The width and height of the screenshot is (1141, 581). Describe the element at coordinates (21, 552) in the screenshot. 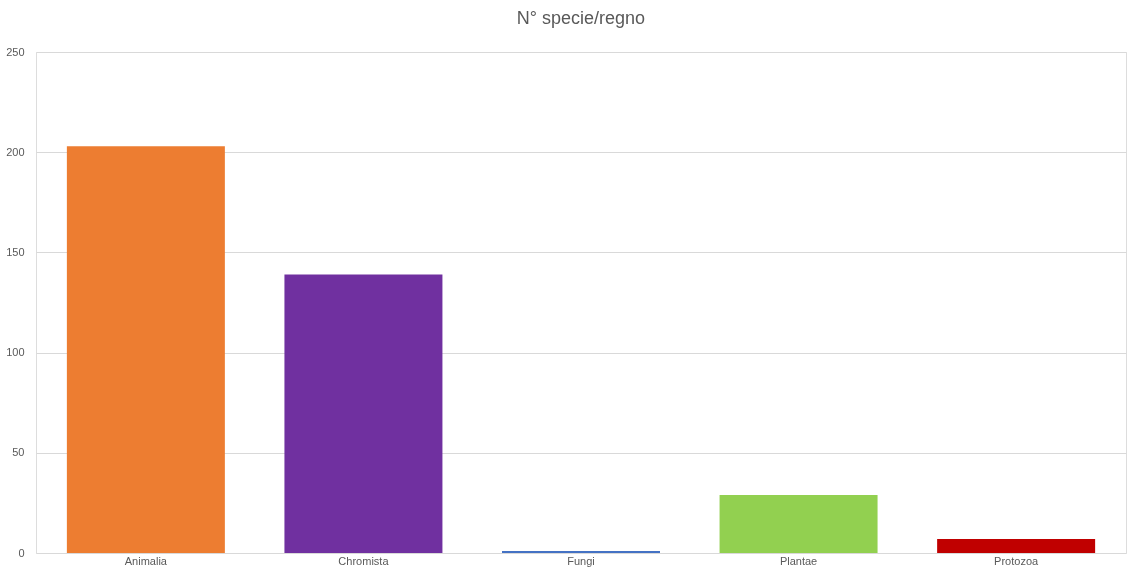

I see `y-tick-label: 0` at that location.